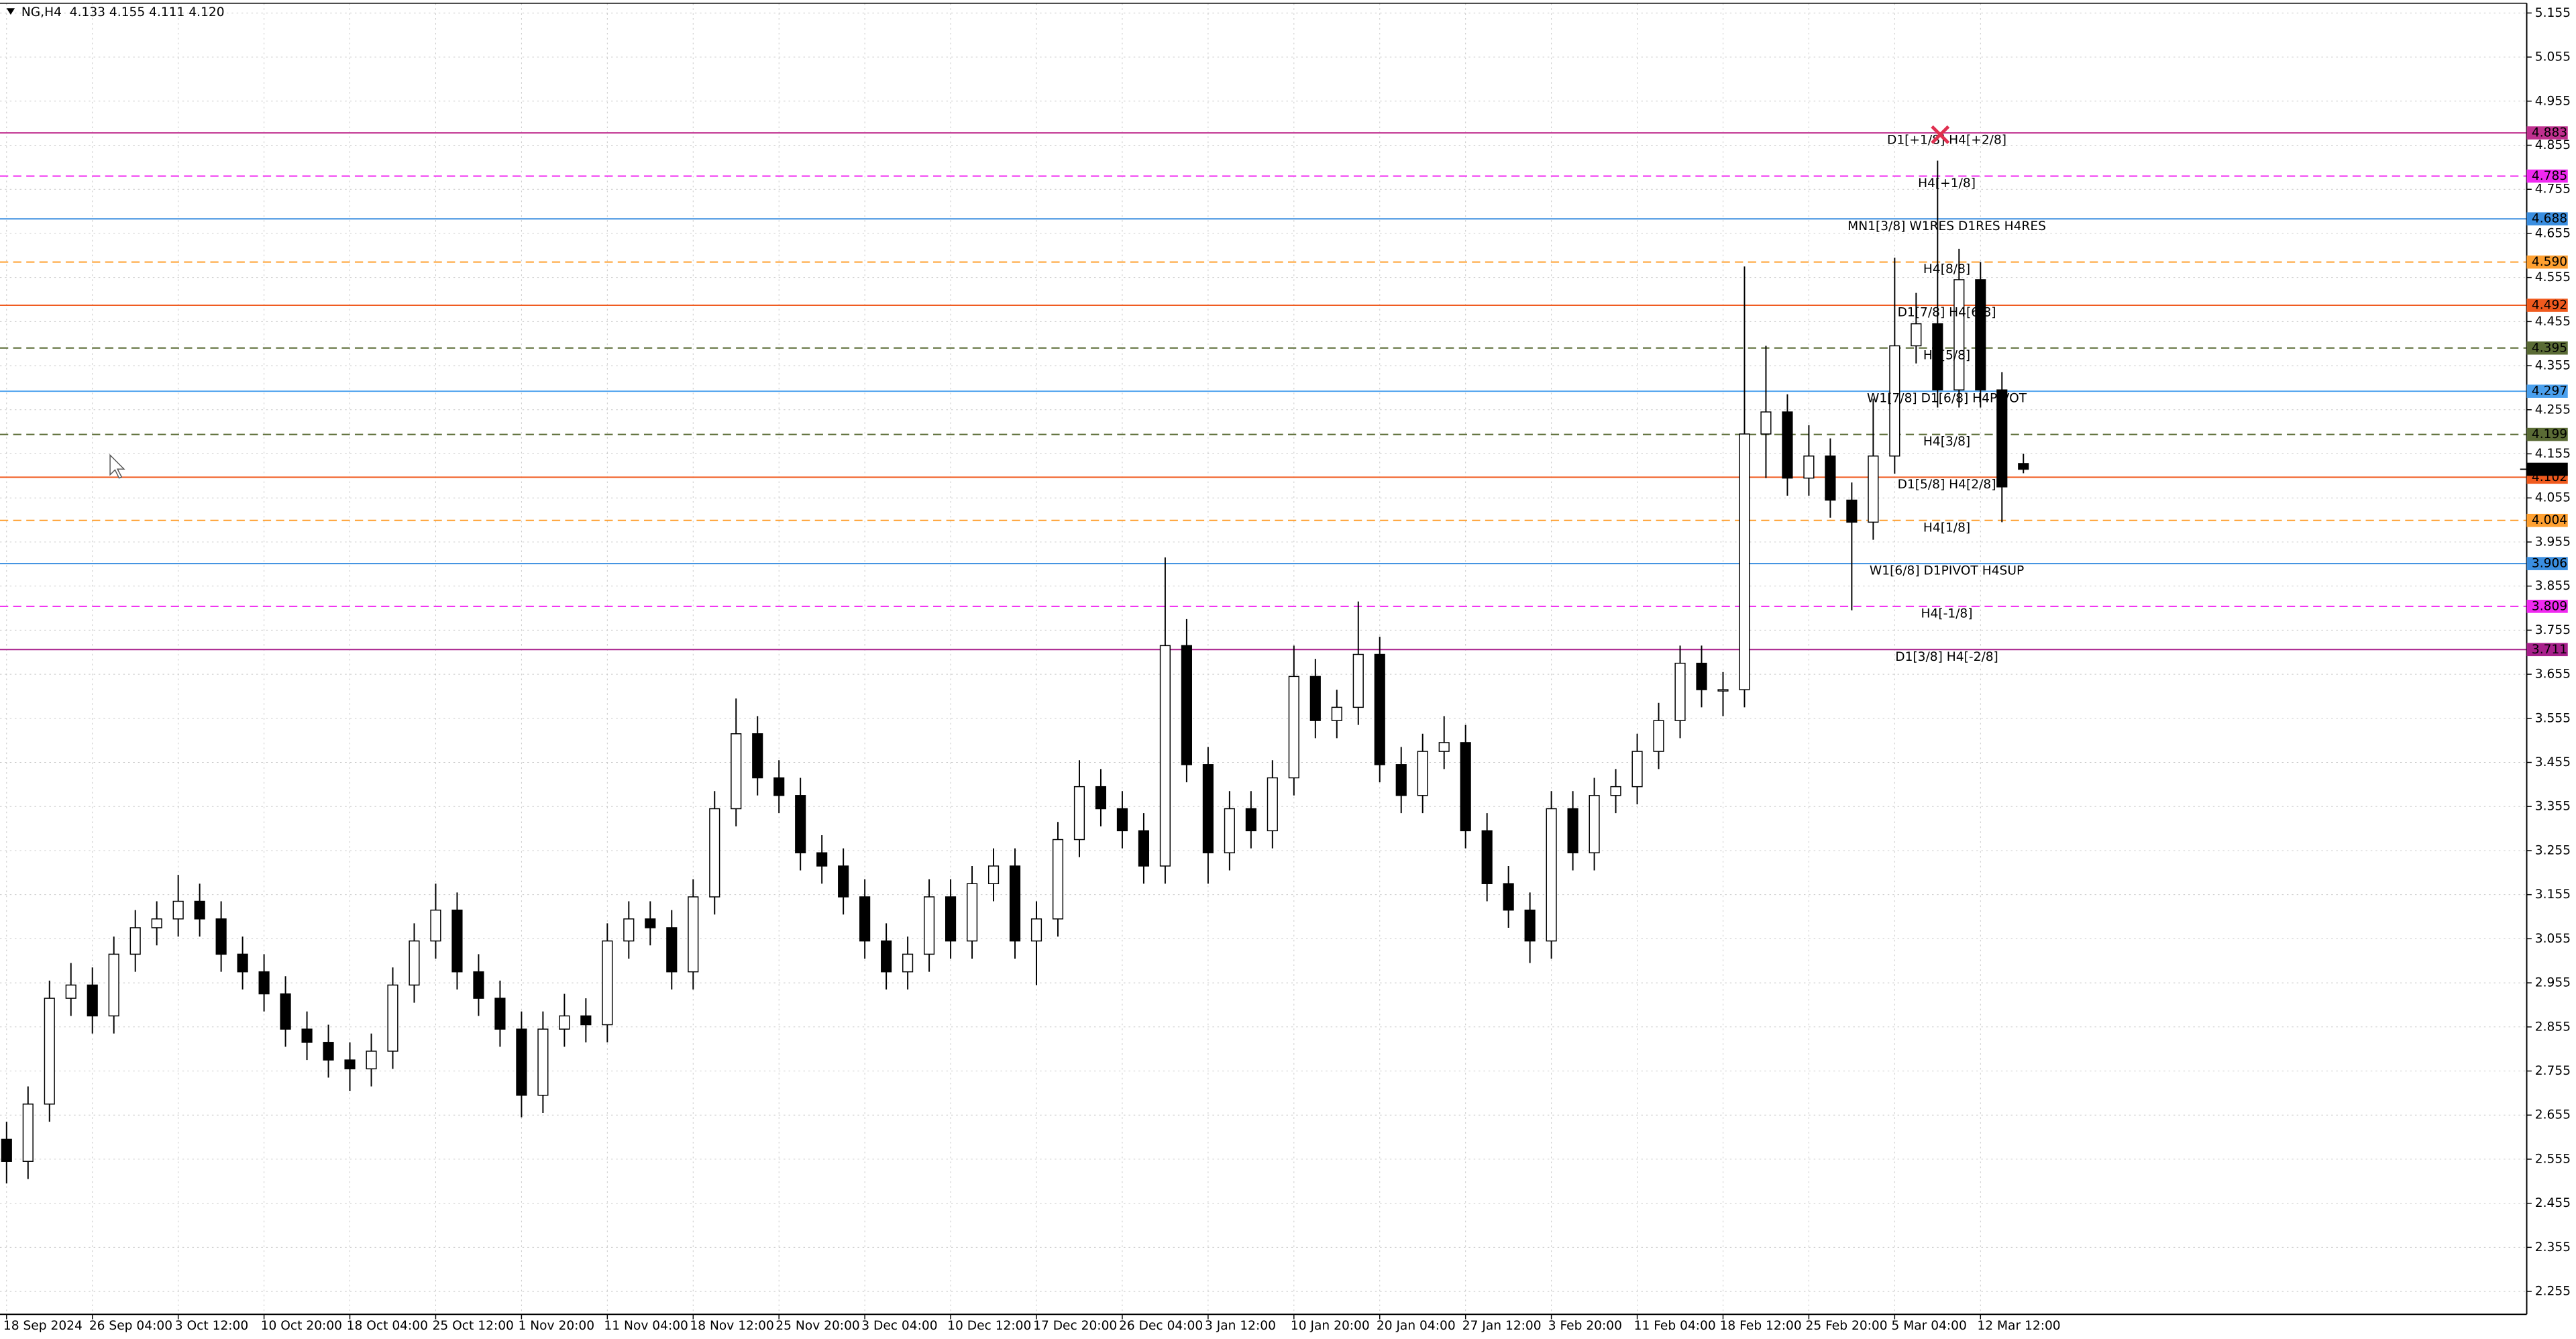  Describe the element at coordinates (2553, 454) in the screenshot. I see `y-tick-label: 4.155` at that location.